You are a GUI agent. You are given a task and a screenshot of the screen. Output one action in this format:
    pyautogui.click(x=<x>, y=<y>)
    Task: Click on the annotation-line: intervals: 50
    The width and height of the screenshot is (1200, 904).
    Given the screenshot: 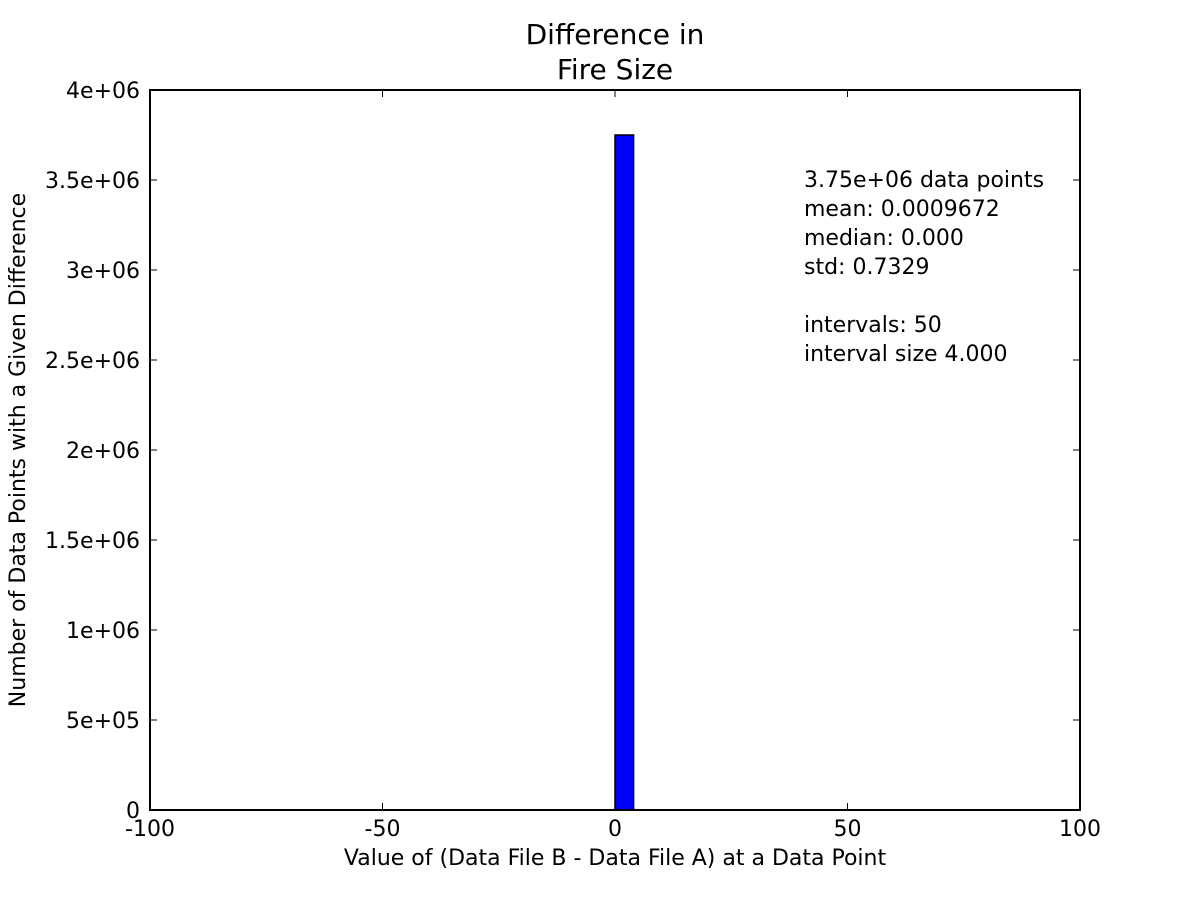 What is the action you would take?
    pyautogui.click(x=873, y=325)
    